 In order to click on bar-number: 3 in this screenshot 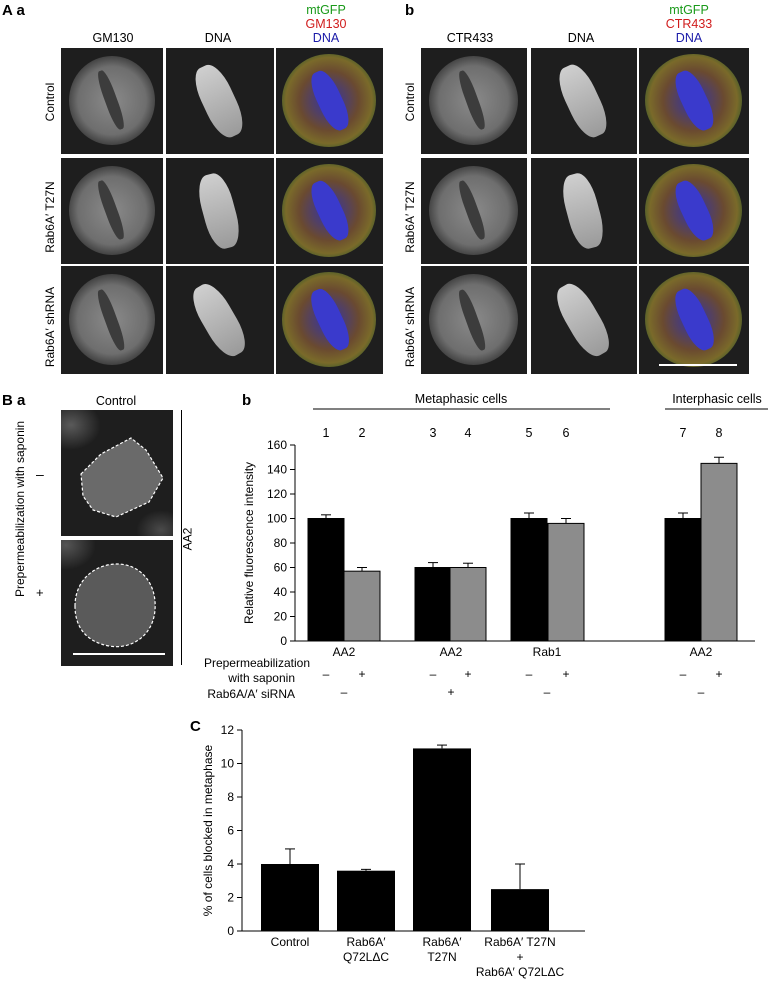, I will do `click(433, 433)`.